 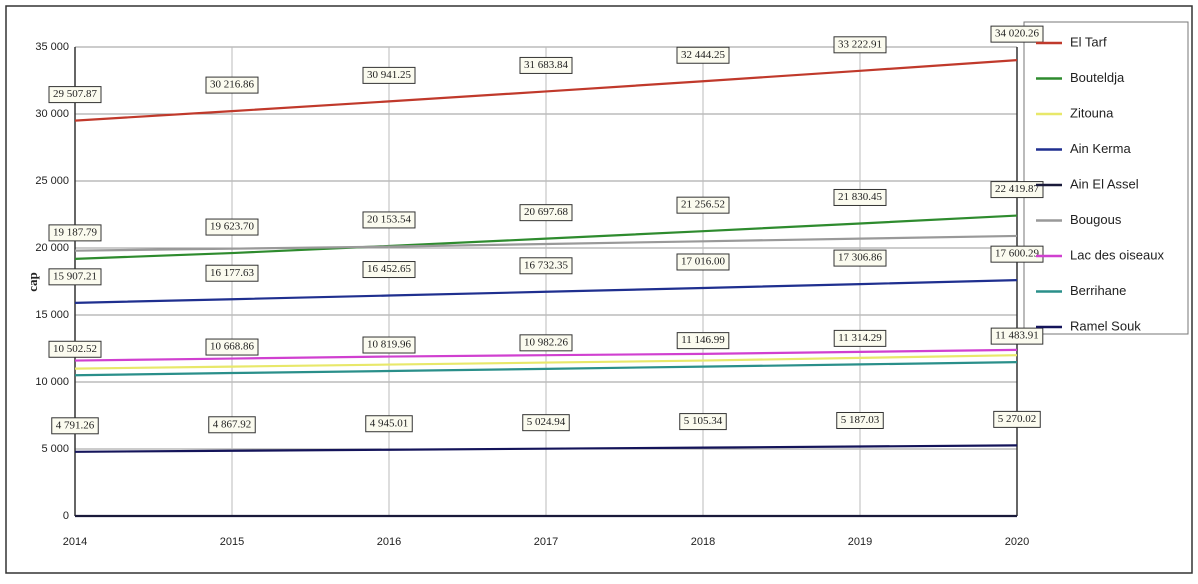 I want to click on y-tick-label: 20 000, so click(x=52, y=248).